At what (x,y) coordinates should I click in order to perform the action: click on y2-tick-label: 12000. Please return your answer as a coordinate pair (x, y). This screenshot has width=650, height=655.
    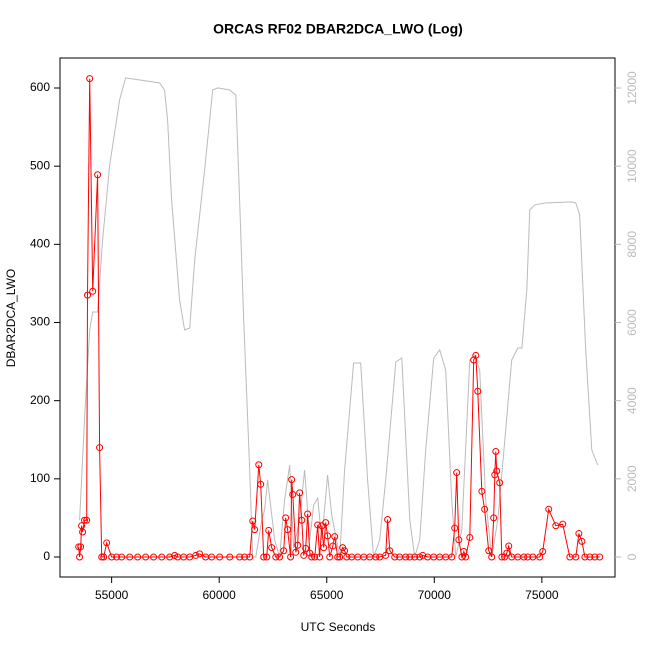
    Looking at the image, I should click on (632, 88).